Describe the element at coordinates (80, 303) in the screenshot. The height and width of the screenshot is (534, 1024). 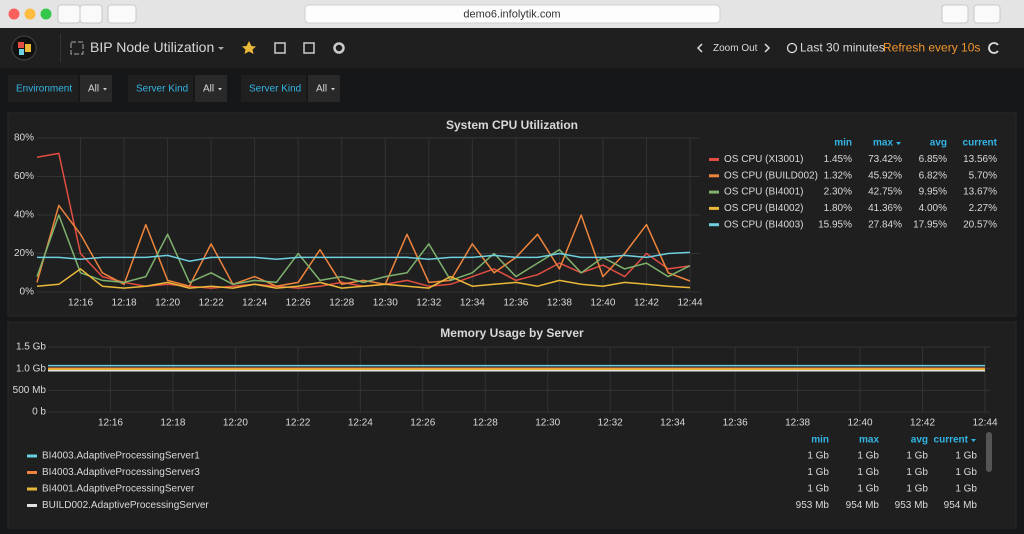
I see `x-tick-label: 12:16` at that location.